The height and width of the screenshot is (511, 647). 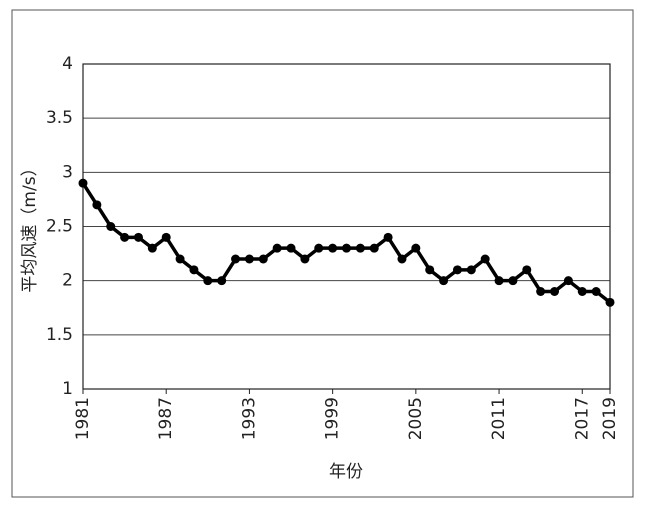 I want to click on x-tick-label: 2019, so click(x=610, y=418).